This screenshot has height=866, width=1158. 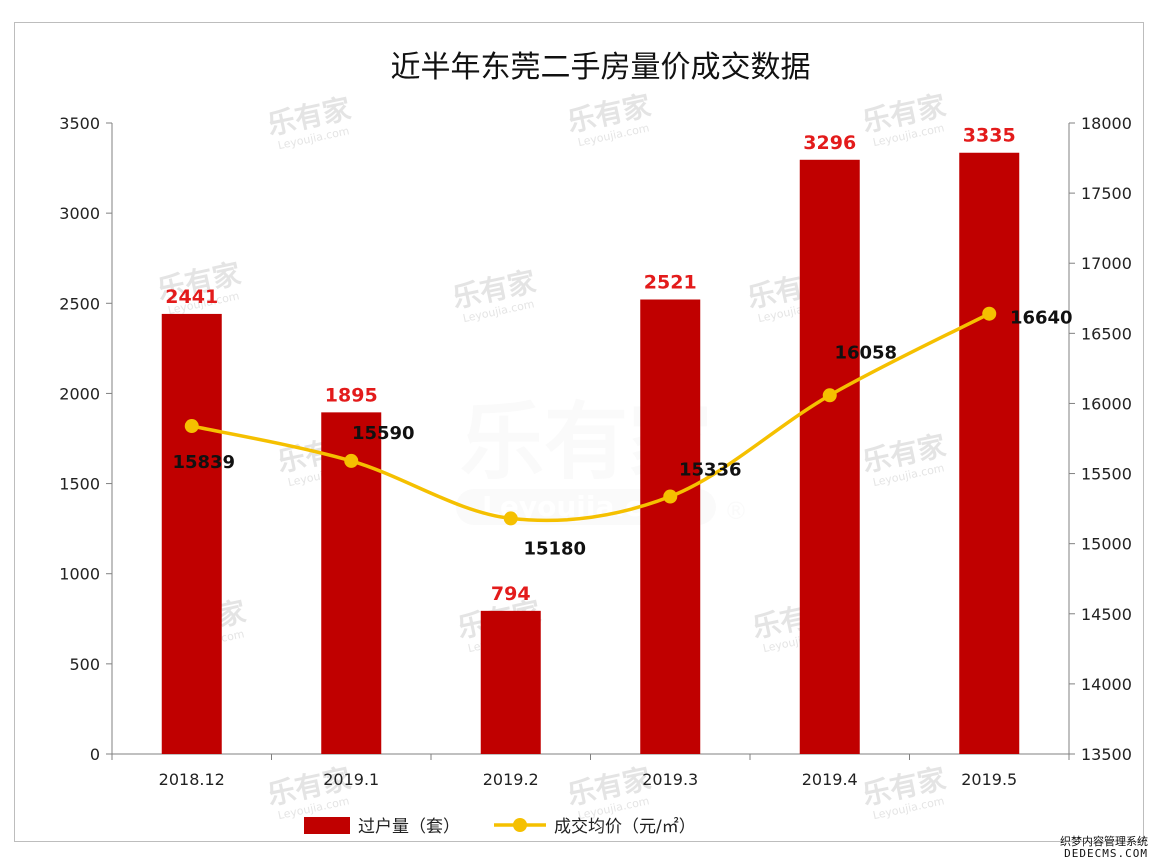 I want to click on price-value-label: 15336, so click(x=710, y=470).